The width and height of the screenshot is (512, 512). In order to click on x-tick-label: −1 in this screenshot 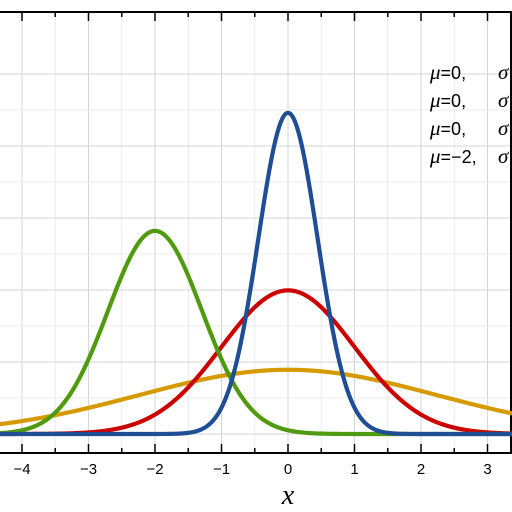, I will do `click(221, 469)`.